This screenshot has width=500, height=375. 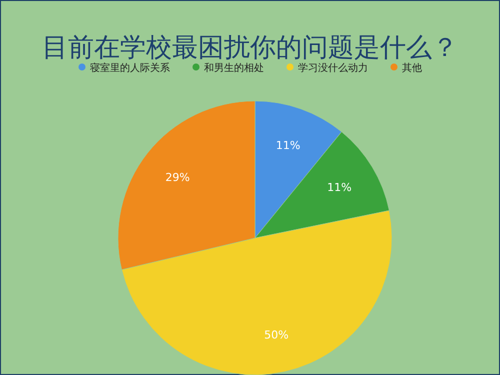 I want to click on legend-label: 和男生的相处, so click(x=234, y=68).